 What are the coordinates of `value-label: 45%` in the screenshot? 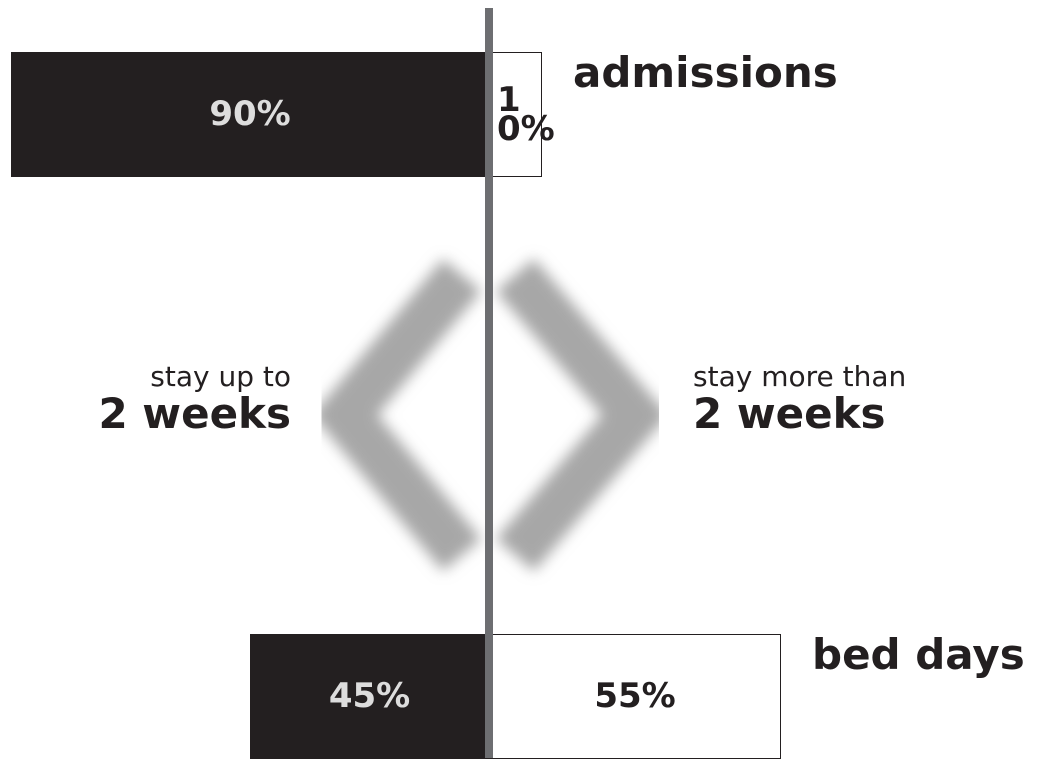 It's located at (369, 696).